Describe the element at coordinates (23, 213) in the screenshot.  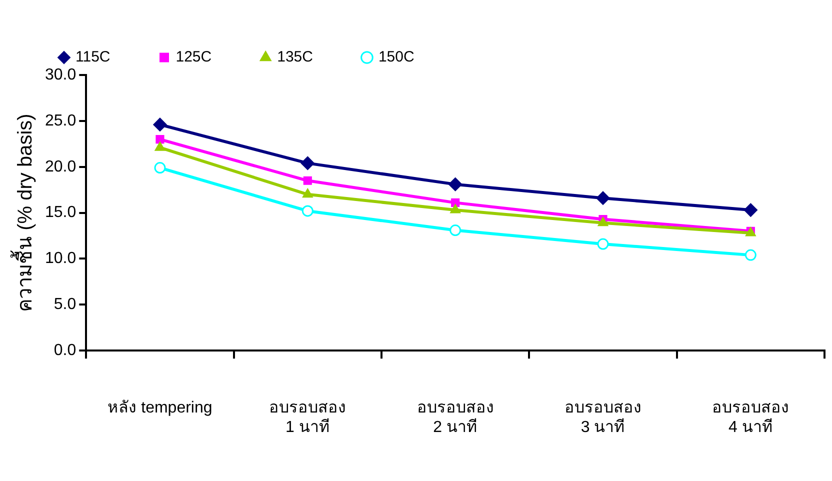
I see `y-axis-title: ความชื้น (% dry basis)` at that location.